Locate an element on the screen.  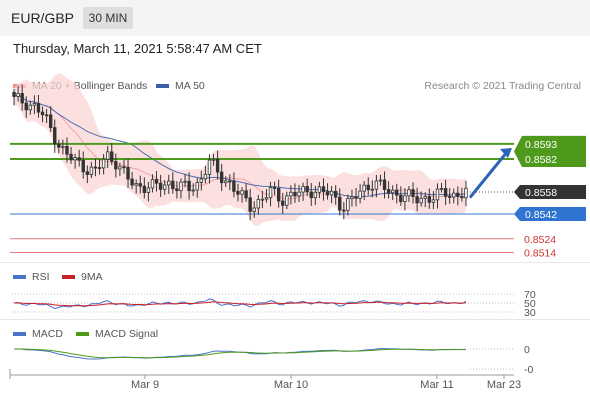
forecast-arrow-shaft is located at coordinates (488, 175).